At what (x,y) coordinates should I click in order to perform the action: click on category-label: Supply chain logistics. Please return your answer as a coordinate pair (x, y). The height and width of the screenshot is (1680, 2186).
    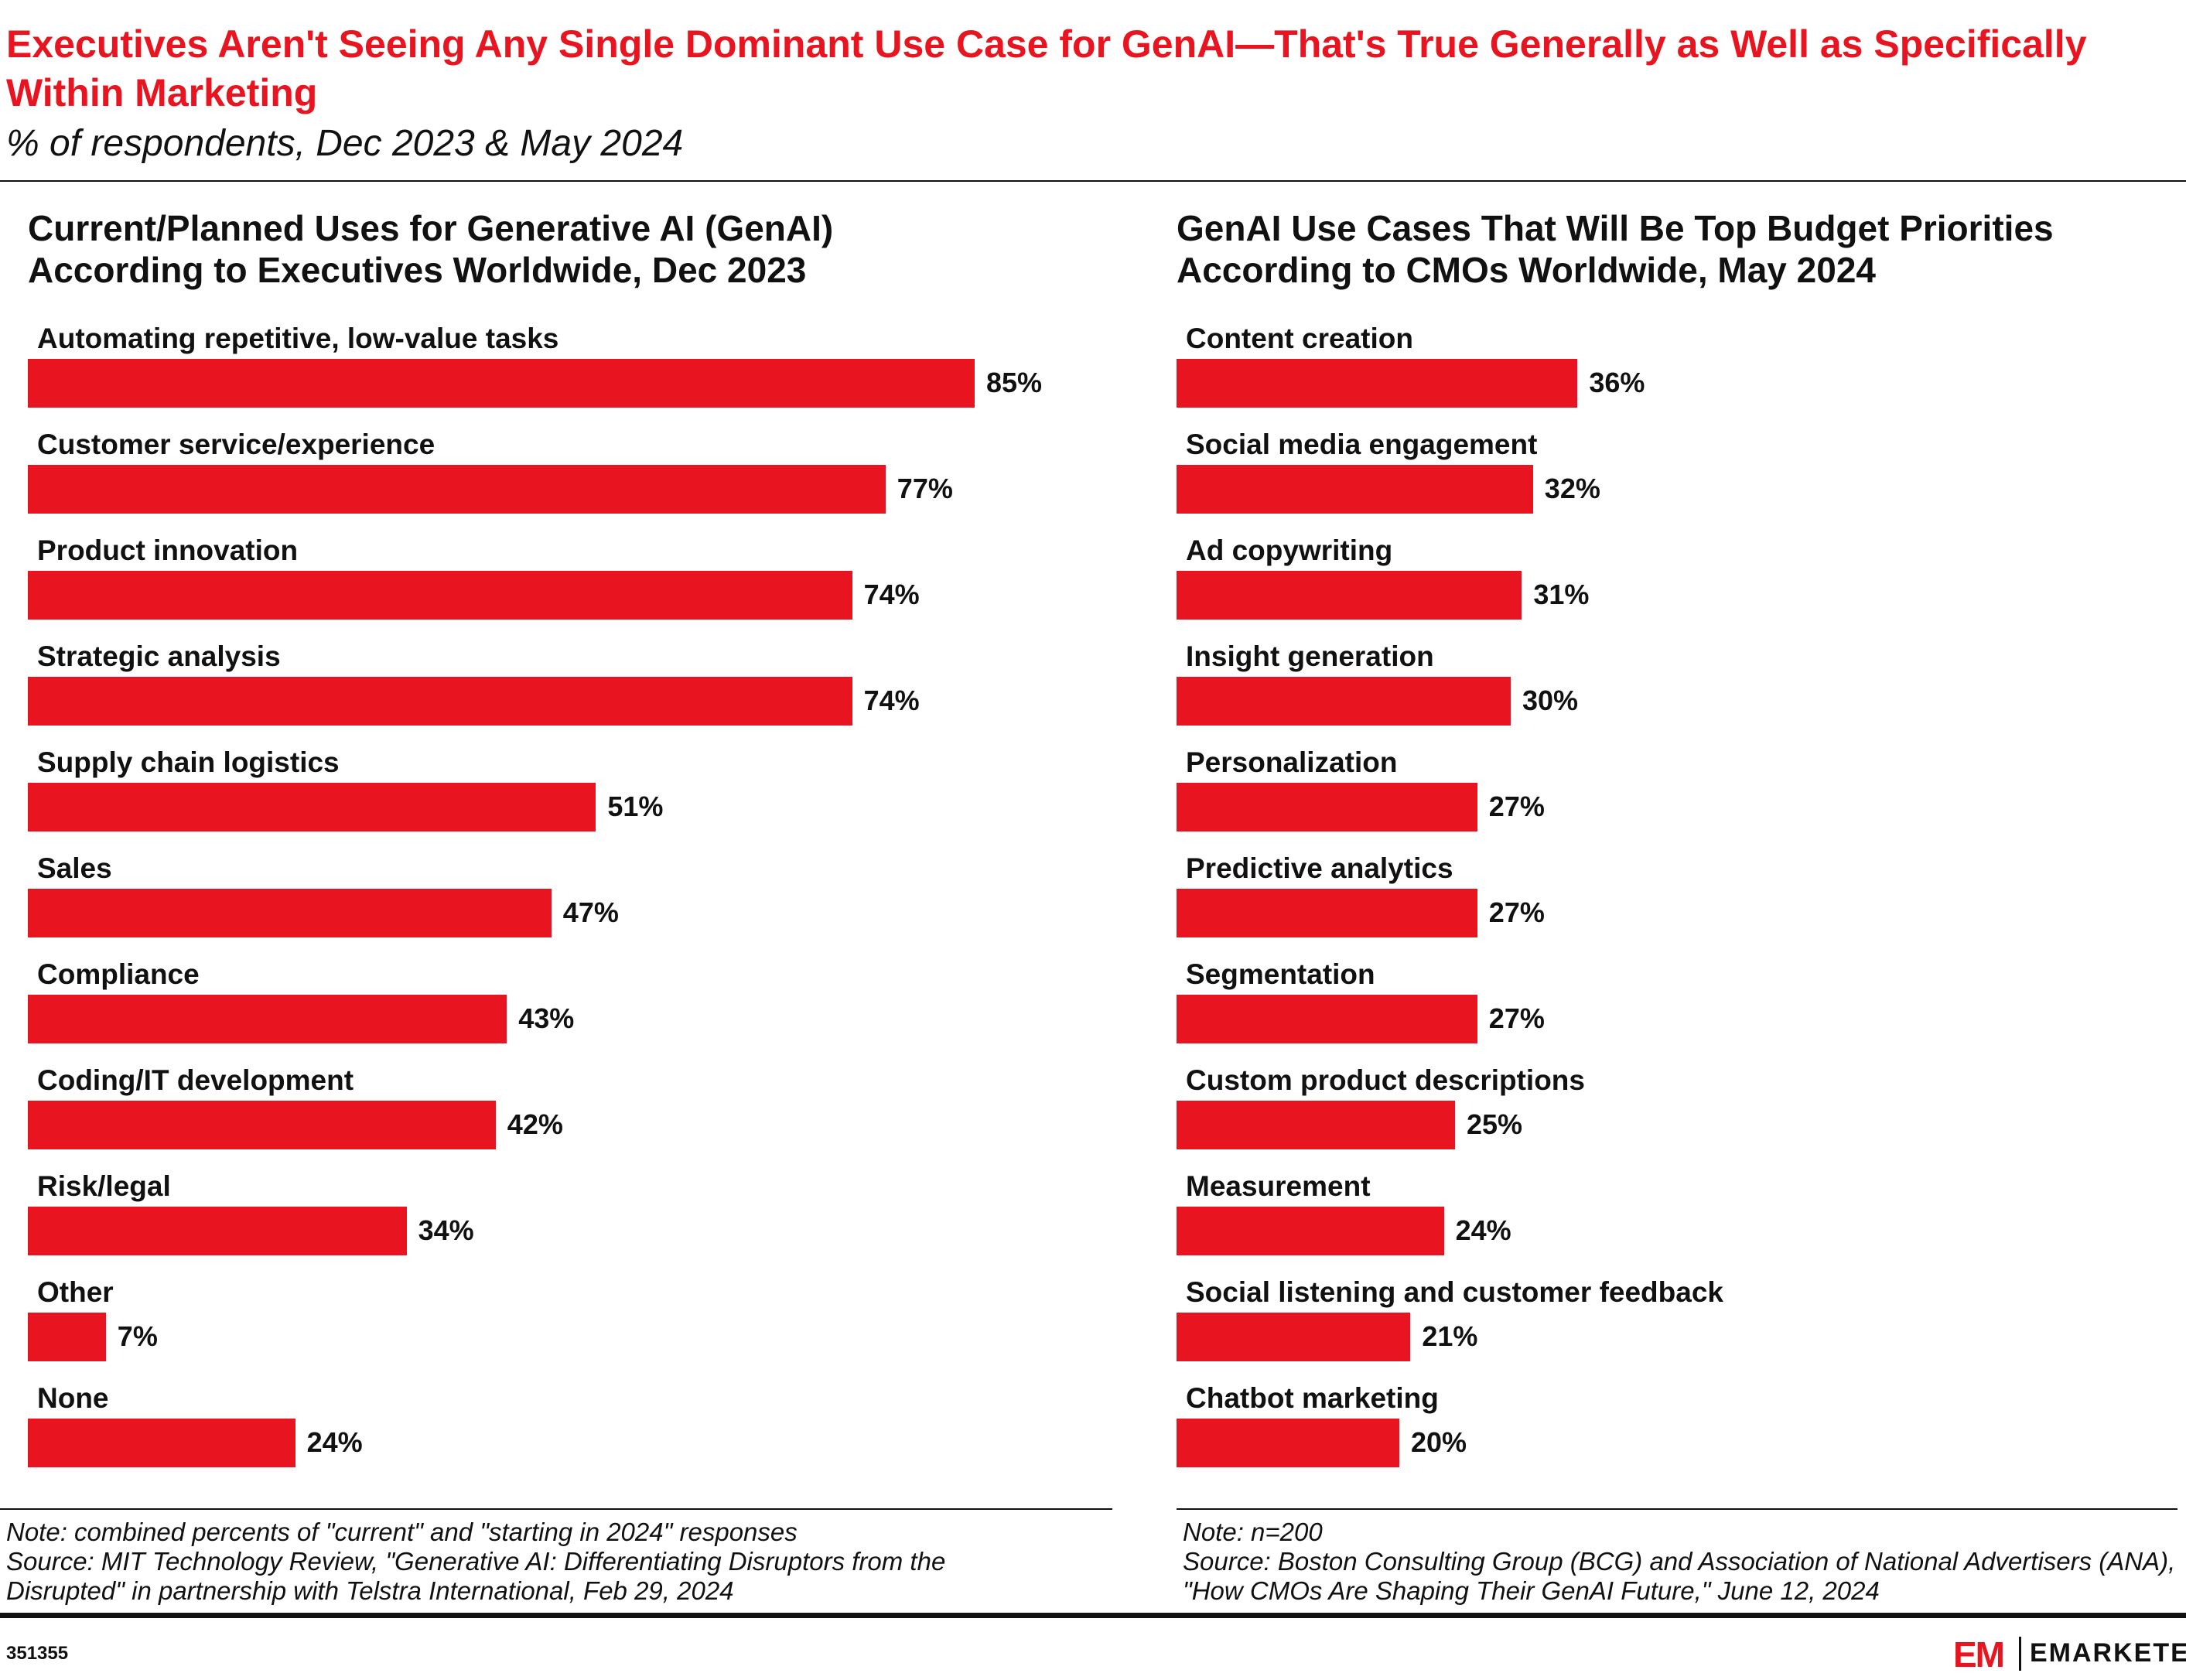
    Looking at the image, I should click on (188, 762).